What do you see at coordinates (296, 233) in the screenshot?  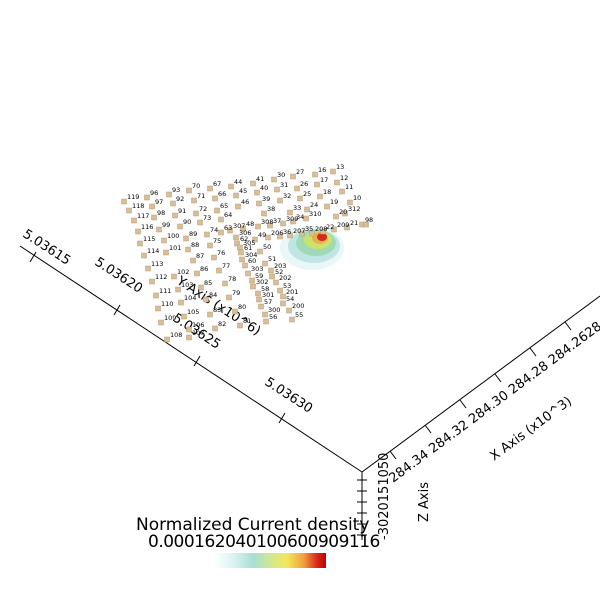 I see `electrode-marker: 207` at bounding box center [296, 233].